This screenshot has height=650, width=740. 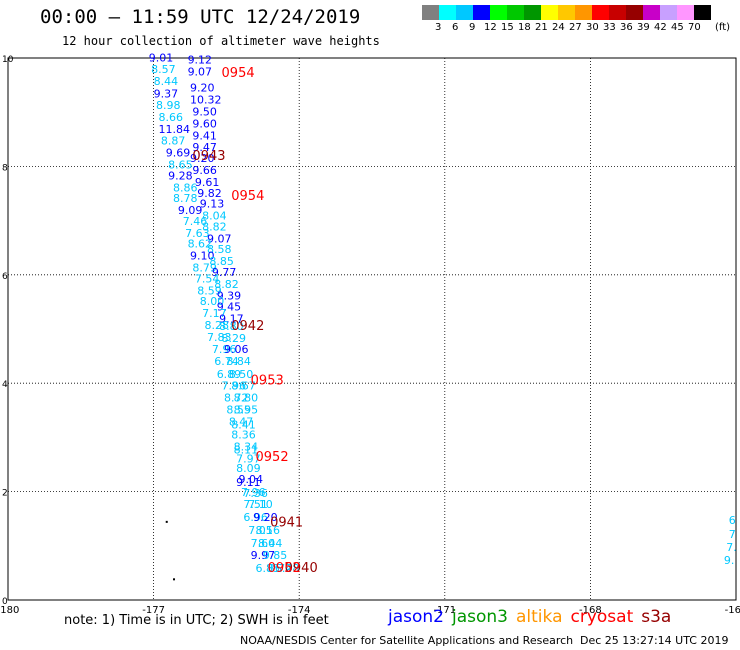 What do you see at coordinates (694, 27) in the screenshot?
I see `legend-label: 70` at bounding box center [694, 27].